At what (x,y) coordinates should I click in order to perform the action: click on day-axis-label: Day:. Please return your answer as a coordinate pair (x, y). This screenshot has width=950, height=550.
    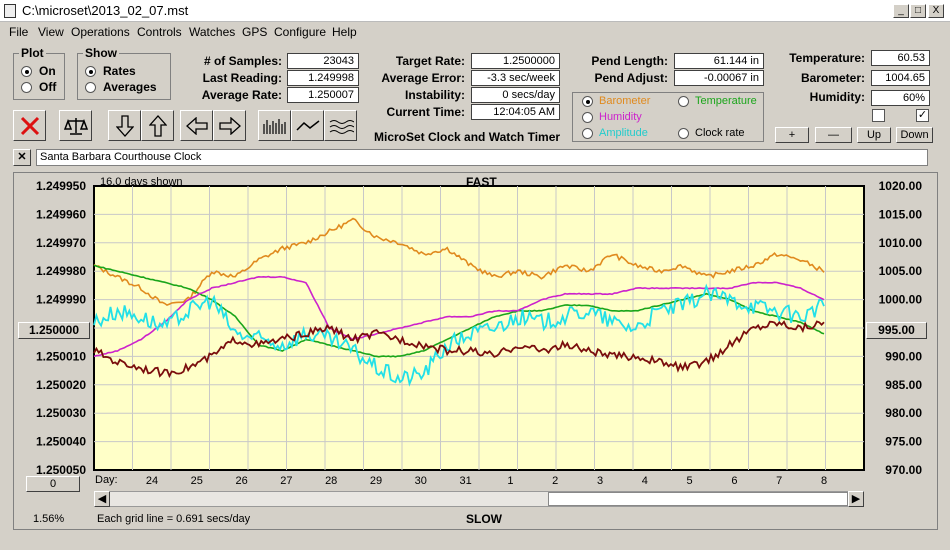
    Looking at the image, I should click on (106, 480).